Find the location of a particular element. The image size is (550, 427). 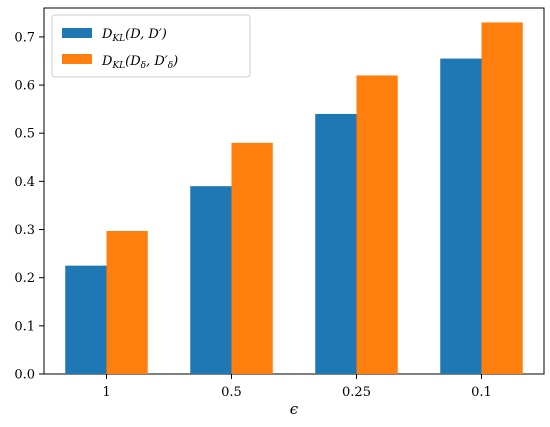

y-tick-label: 0.6 is located at coordinates (24, 86).